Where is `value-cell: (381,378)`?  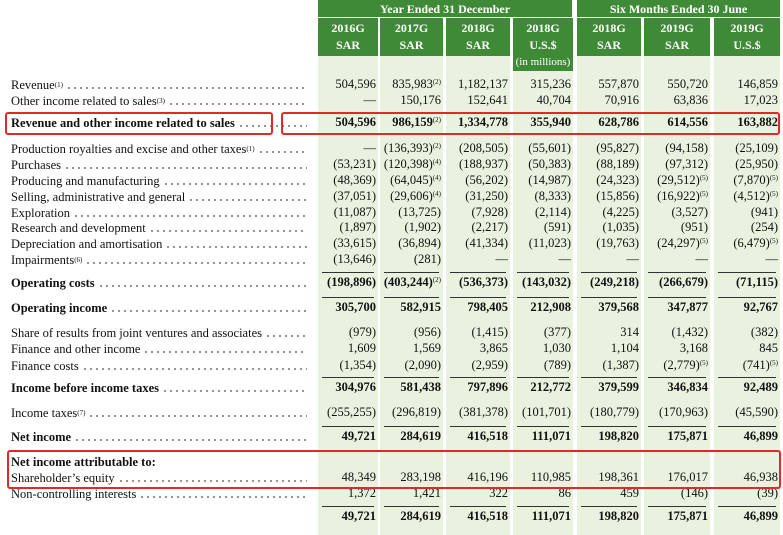
value-cell: (381,378) is located at coordinates (477, 413).